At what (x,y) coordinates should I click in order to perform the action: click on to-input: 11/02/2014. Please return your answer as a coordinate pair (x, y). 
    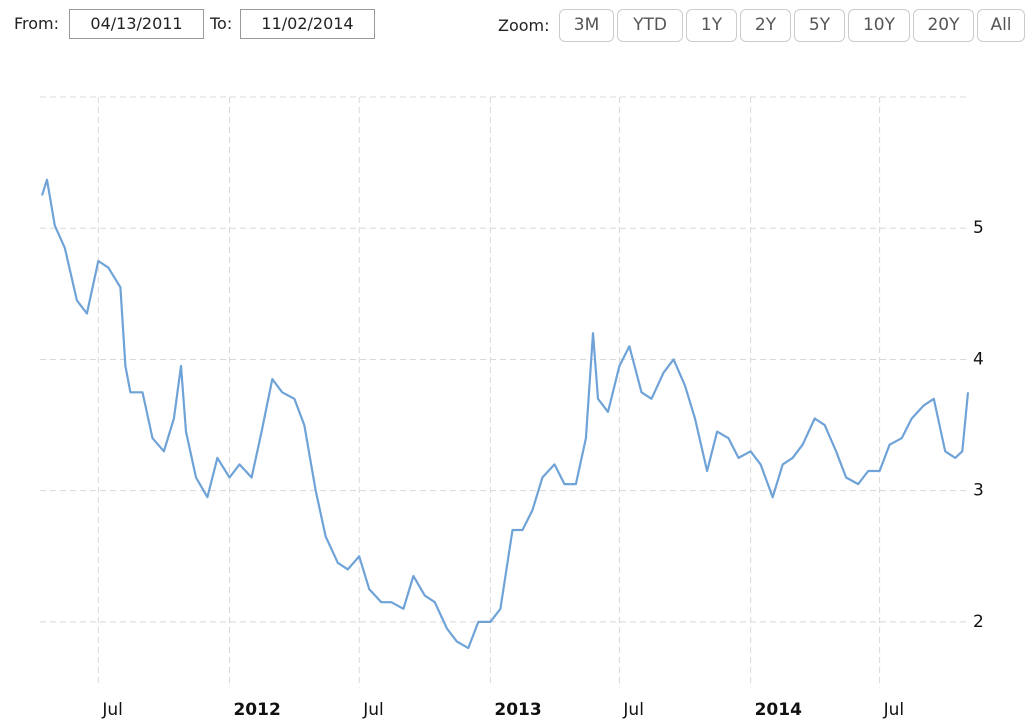
    Looking at the image, I should click on (307, 24).